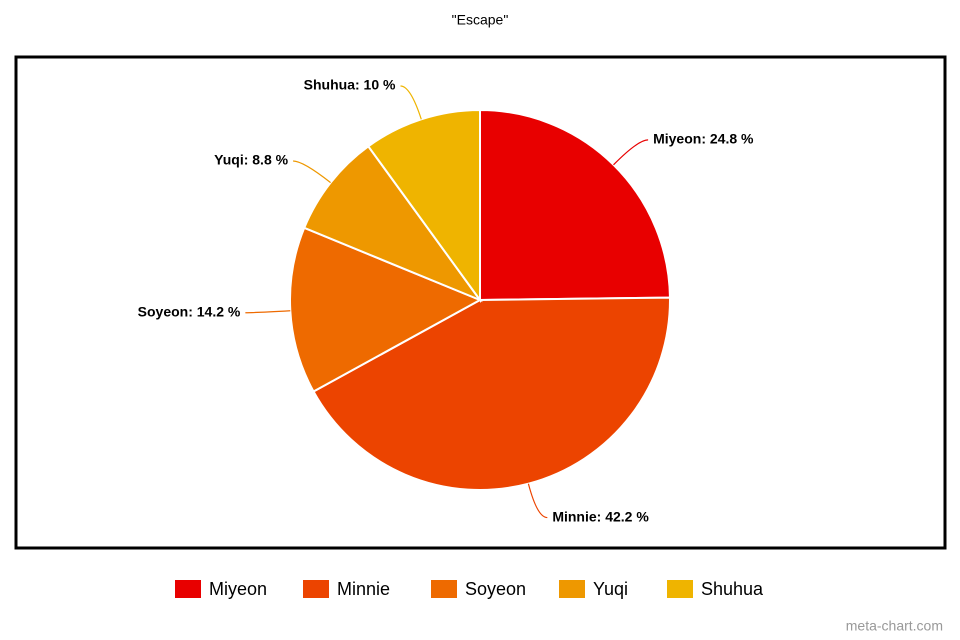  I want to click on data-label: Minnie: 42.2 %, so click(600, 516).